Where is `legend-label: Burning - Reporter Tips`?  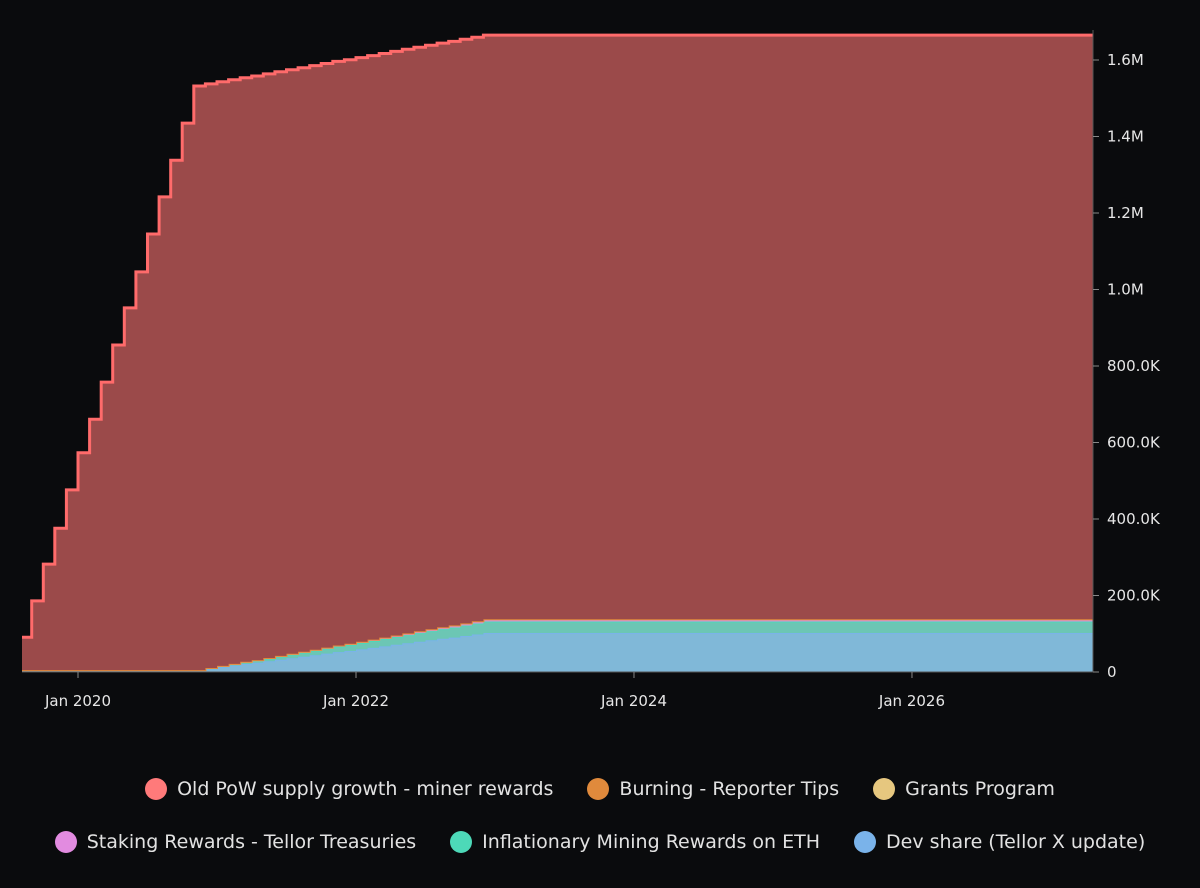 legend-label: Burning - Reporter Tips is located at coordinates (729, 789).